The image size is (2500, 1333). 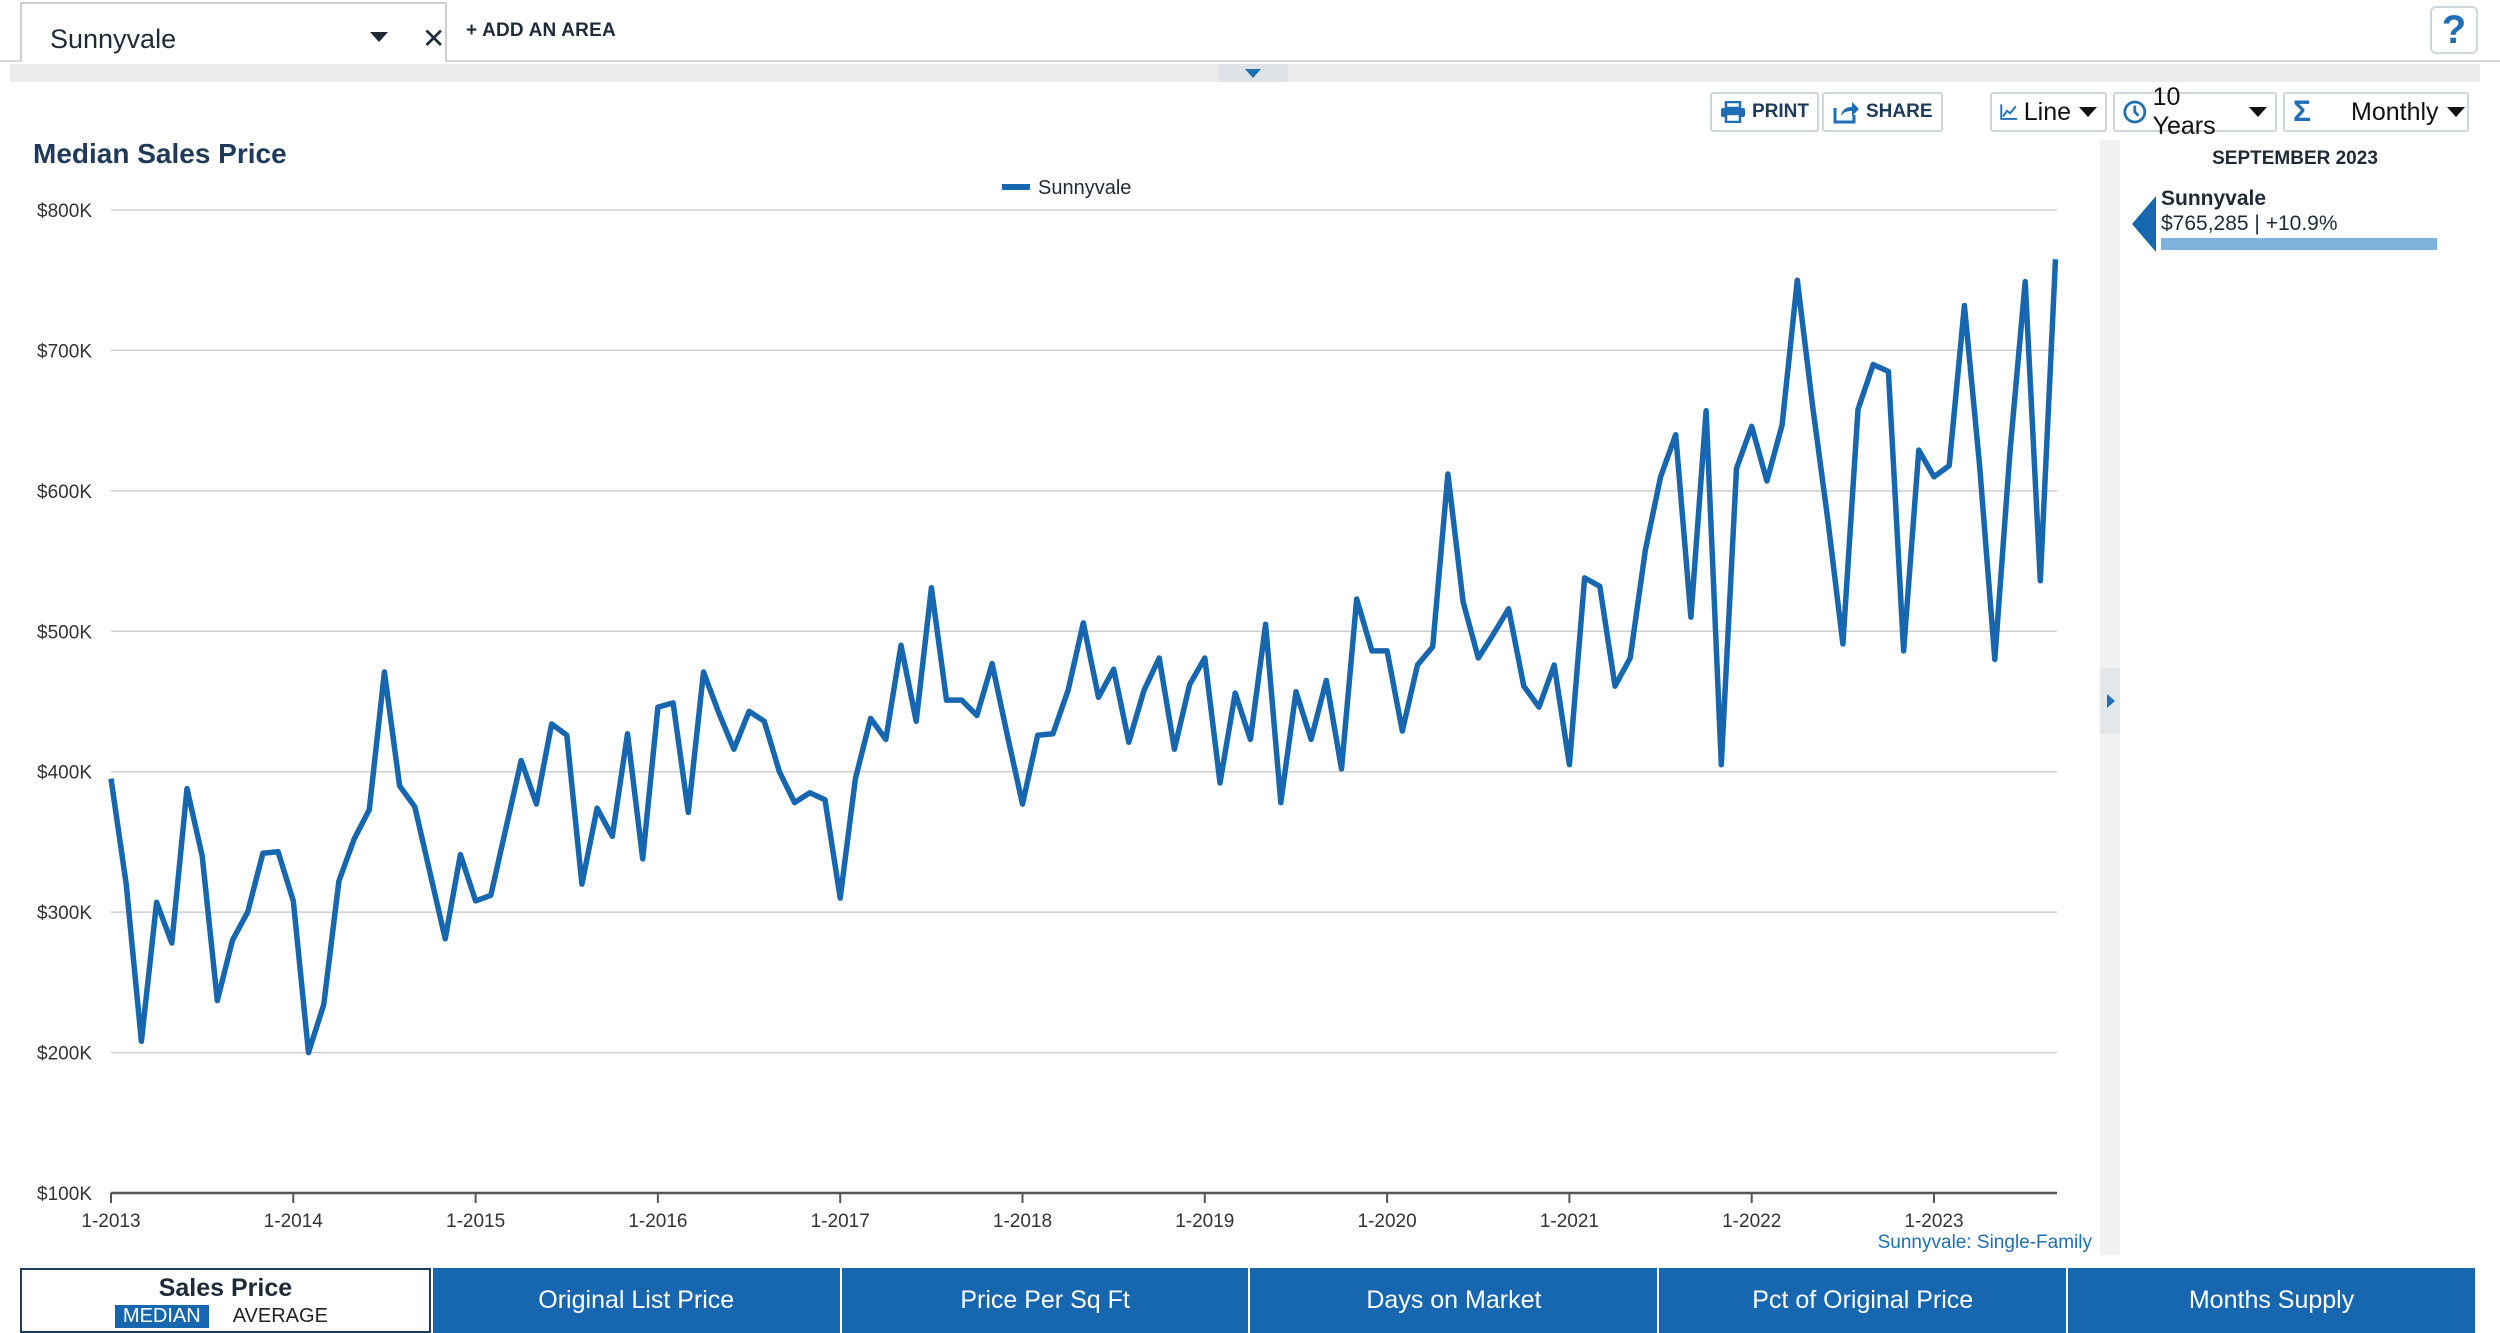 I want to click on tab-days-on-market: Days on Market, so click(x=1453, y=1300).